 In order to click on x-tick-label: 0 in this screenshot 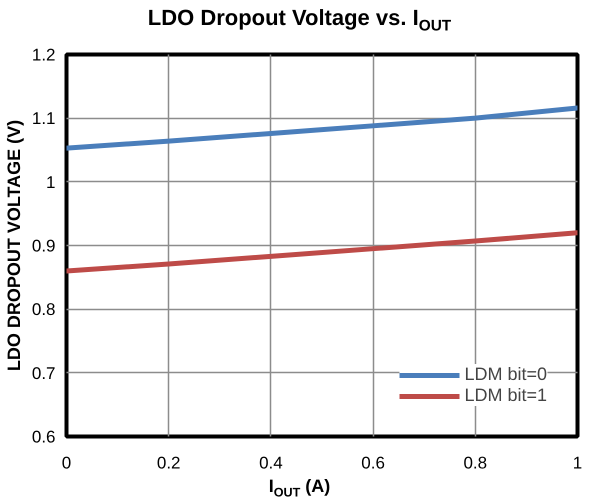, I will do `click(67, 463)`.